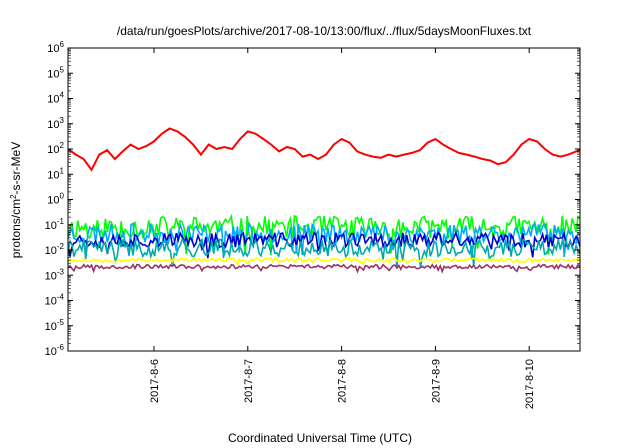 Image resolution: width=640 pixels, height=448 pixels. Describe the element at coordinates (55, 350) in the screenshot. I see `y-tick-label: 10⁻⁶` at that location.